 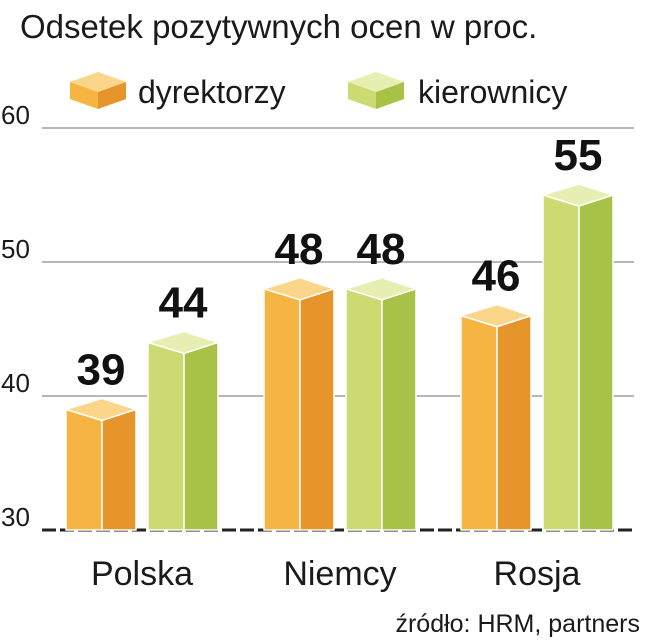 I want to click on value-label: 46, so click(x=496, y=276).